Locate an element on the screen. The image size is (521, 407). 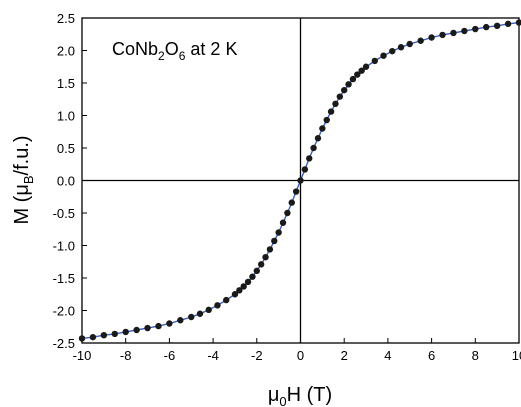
y-tick-label: -2.0 is located at coordinates (64, 311).